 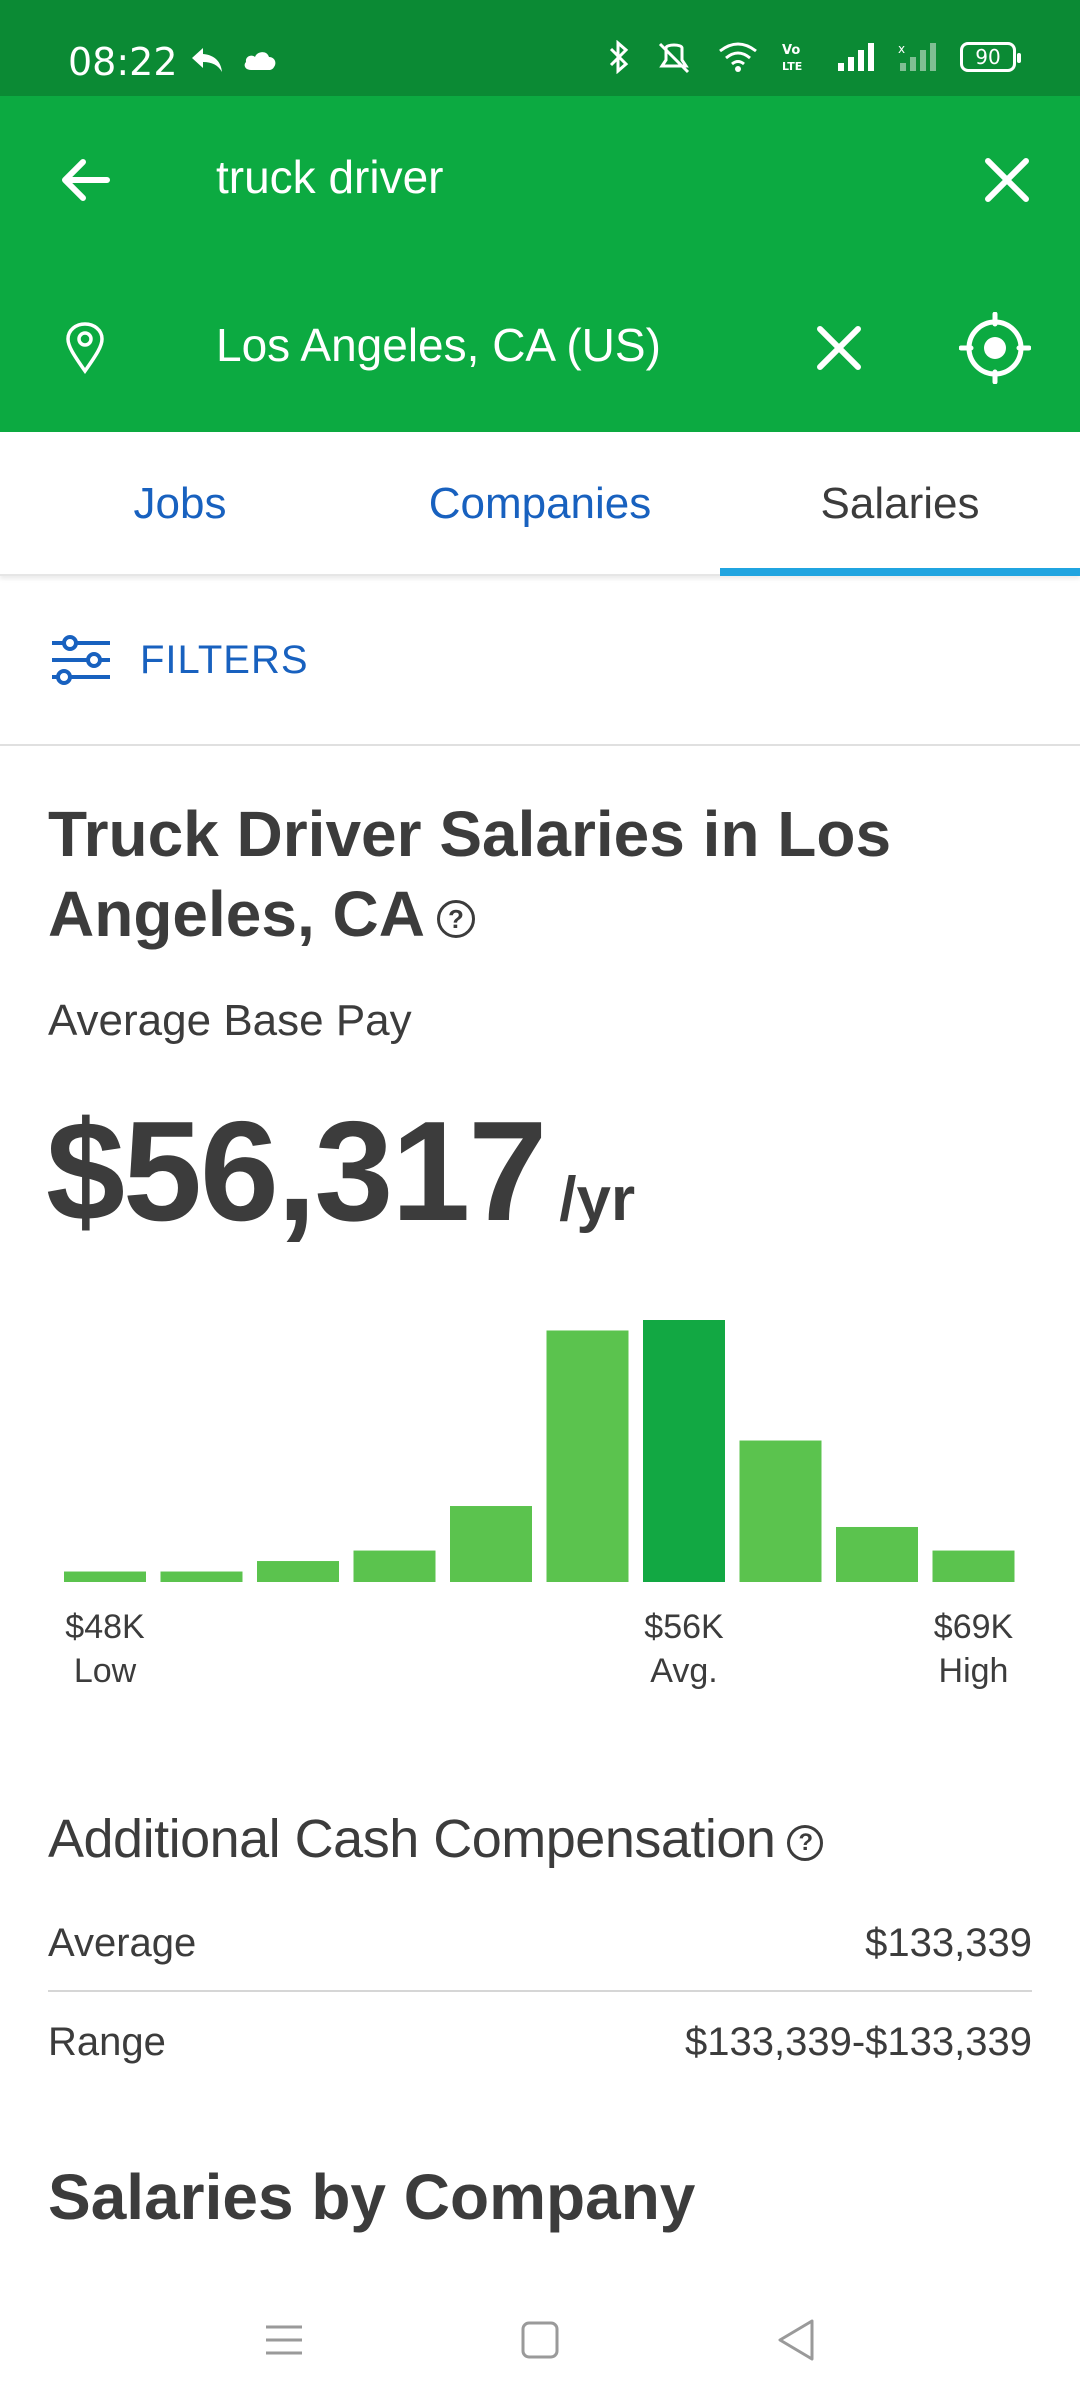 What do you see at coordinates (372, 2197) in the screenshot?
I see `salaries-by-company-title: Salaries by Company` at bounding box center [372, 2197].